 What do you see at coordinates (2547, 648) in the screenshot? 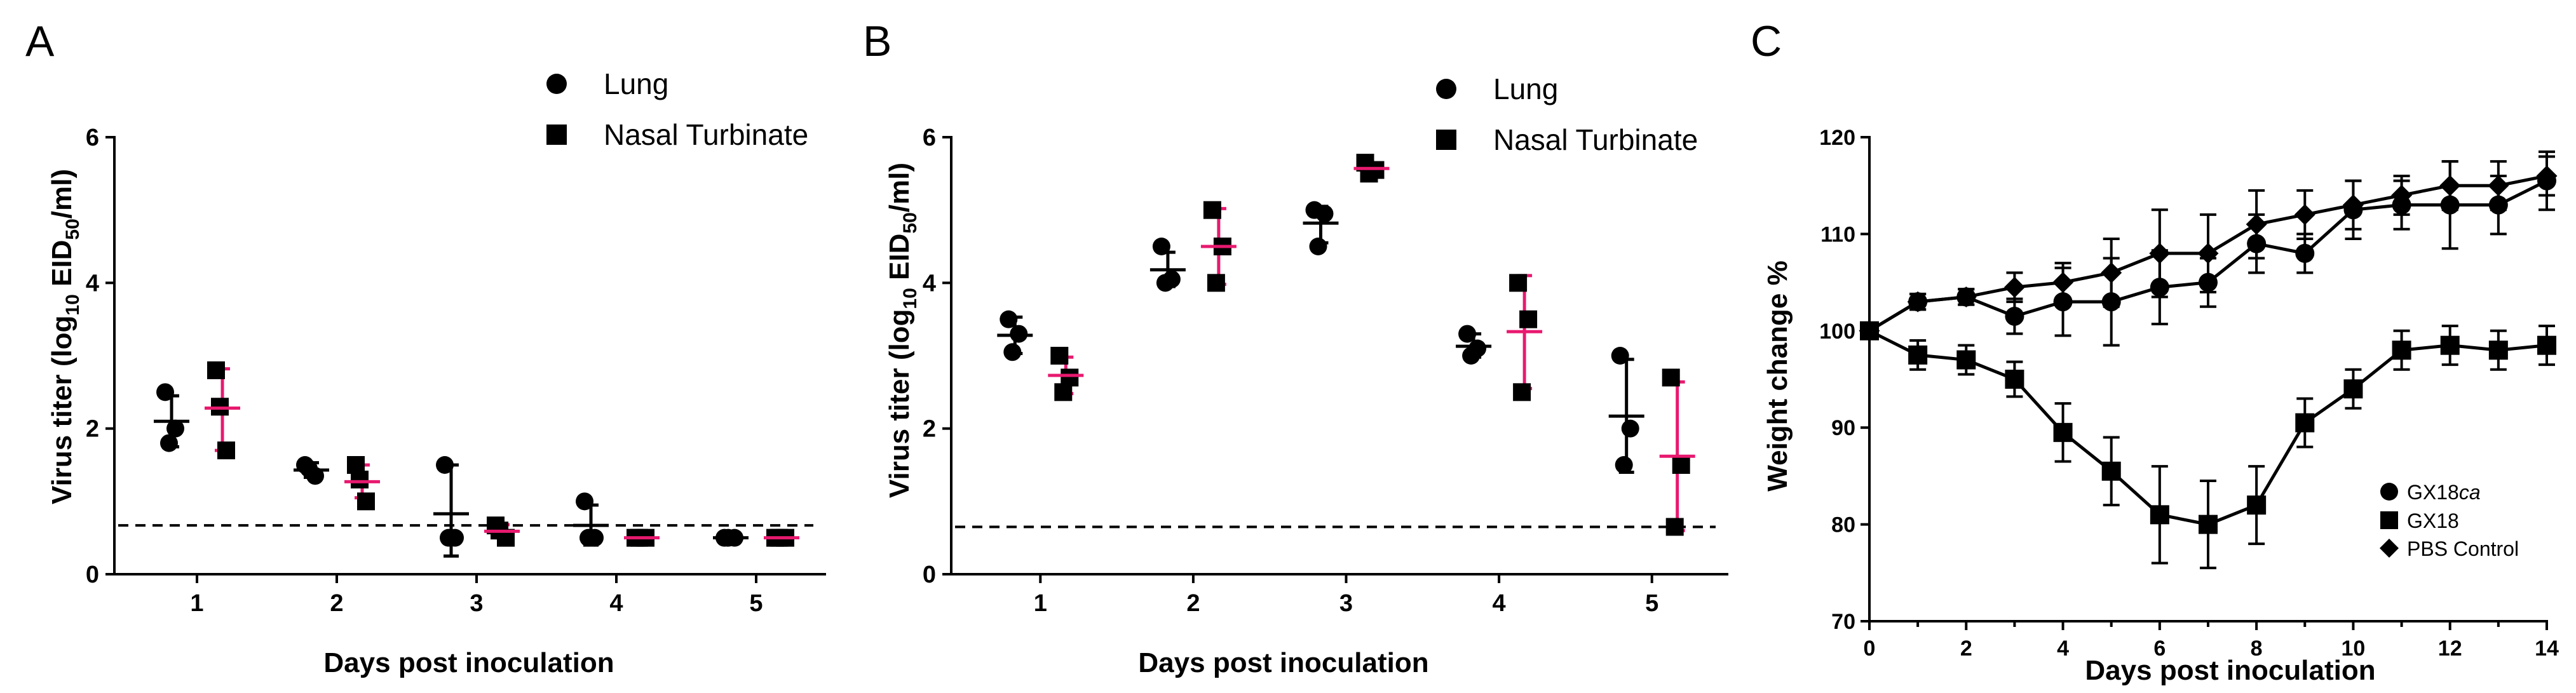
I see `panel-c-x-tick-label: 14` at bounding box center [2547, 648].